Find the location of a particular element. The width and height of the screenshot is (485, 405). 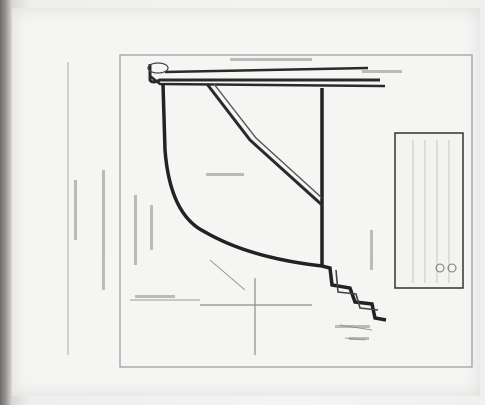

legend-box is located at coordinates (429, 210).